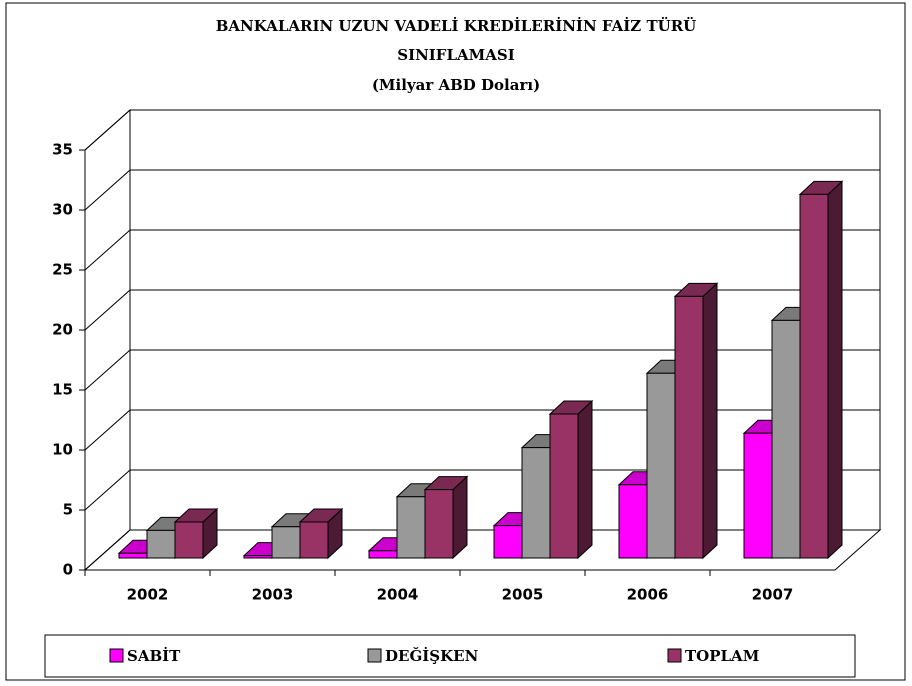 This screenshot has width=912, height=686. What do you see at coordinates (68, 510) in the screenshot?
I see `y-tick-label: 5` at bounding box center [68, 510].